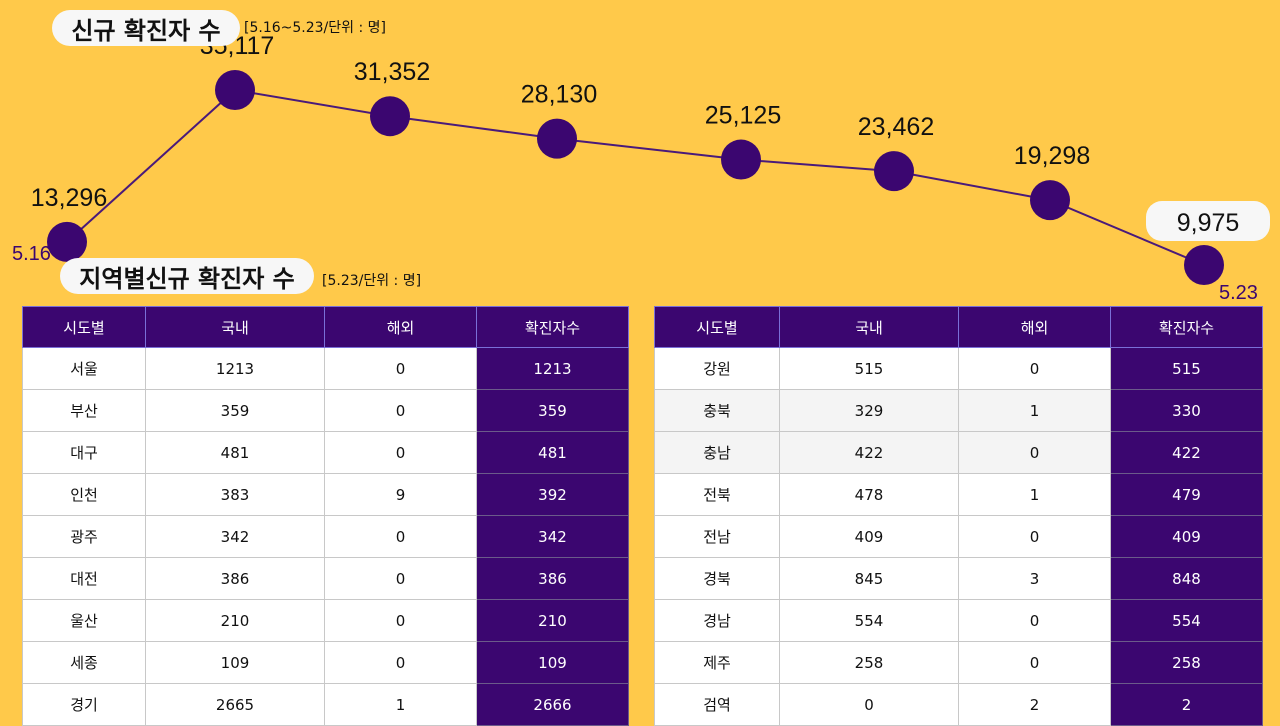 The height and width of the screenshot is (726, 1280). What do you see at coordinates (235, 536) in the screenshot?
I see `domestic-cell: 342` at bounding box center [235, 536].